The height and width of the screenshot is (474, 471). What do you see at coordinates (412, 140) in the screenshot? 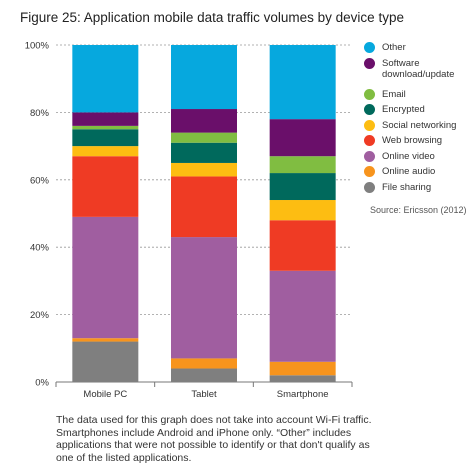
I see `legend-label: Web browsing` at bounding box center [412, 140].